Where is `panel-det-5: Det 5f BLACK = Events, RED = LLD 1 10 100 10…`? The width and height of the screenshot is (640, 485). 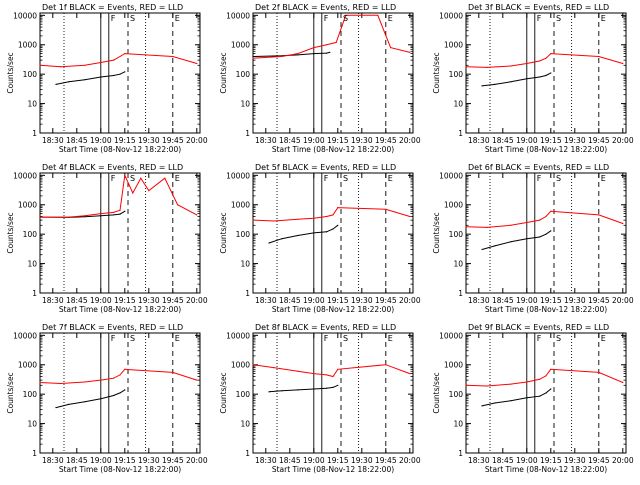
panel-det-5: Det 5f BLACK = Events, RED = LLD 1 10 100 10… is located at coordinates (320, 238).